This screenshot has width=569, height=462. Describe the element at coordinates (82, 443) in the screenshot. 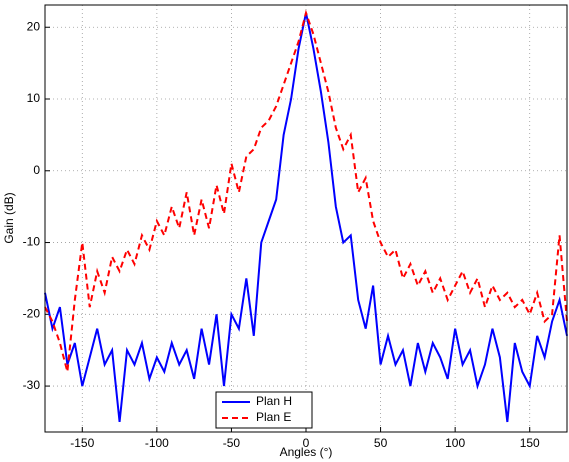

I see `x-tick-label: -150` at that location.